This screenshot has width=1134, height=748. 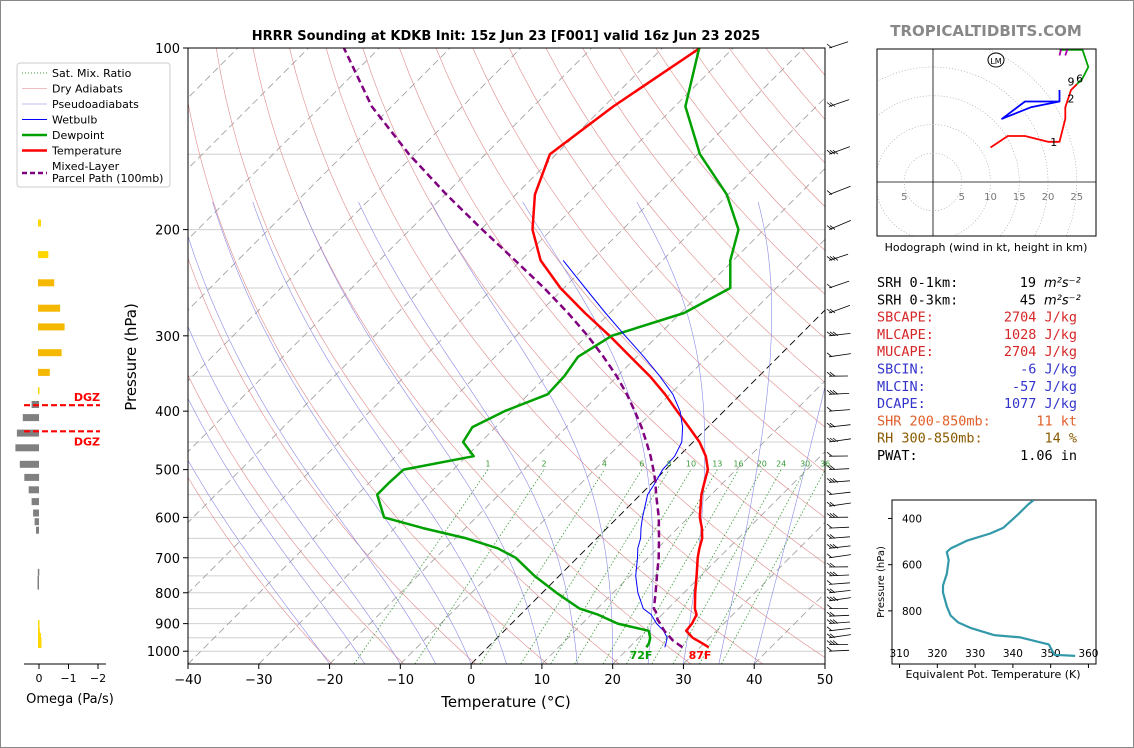 I want to click on theta-e-x-tick-label: 350, so click(x=1051, y=654).